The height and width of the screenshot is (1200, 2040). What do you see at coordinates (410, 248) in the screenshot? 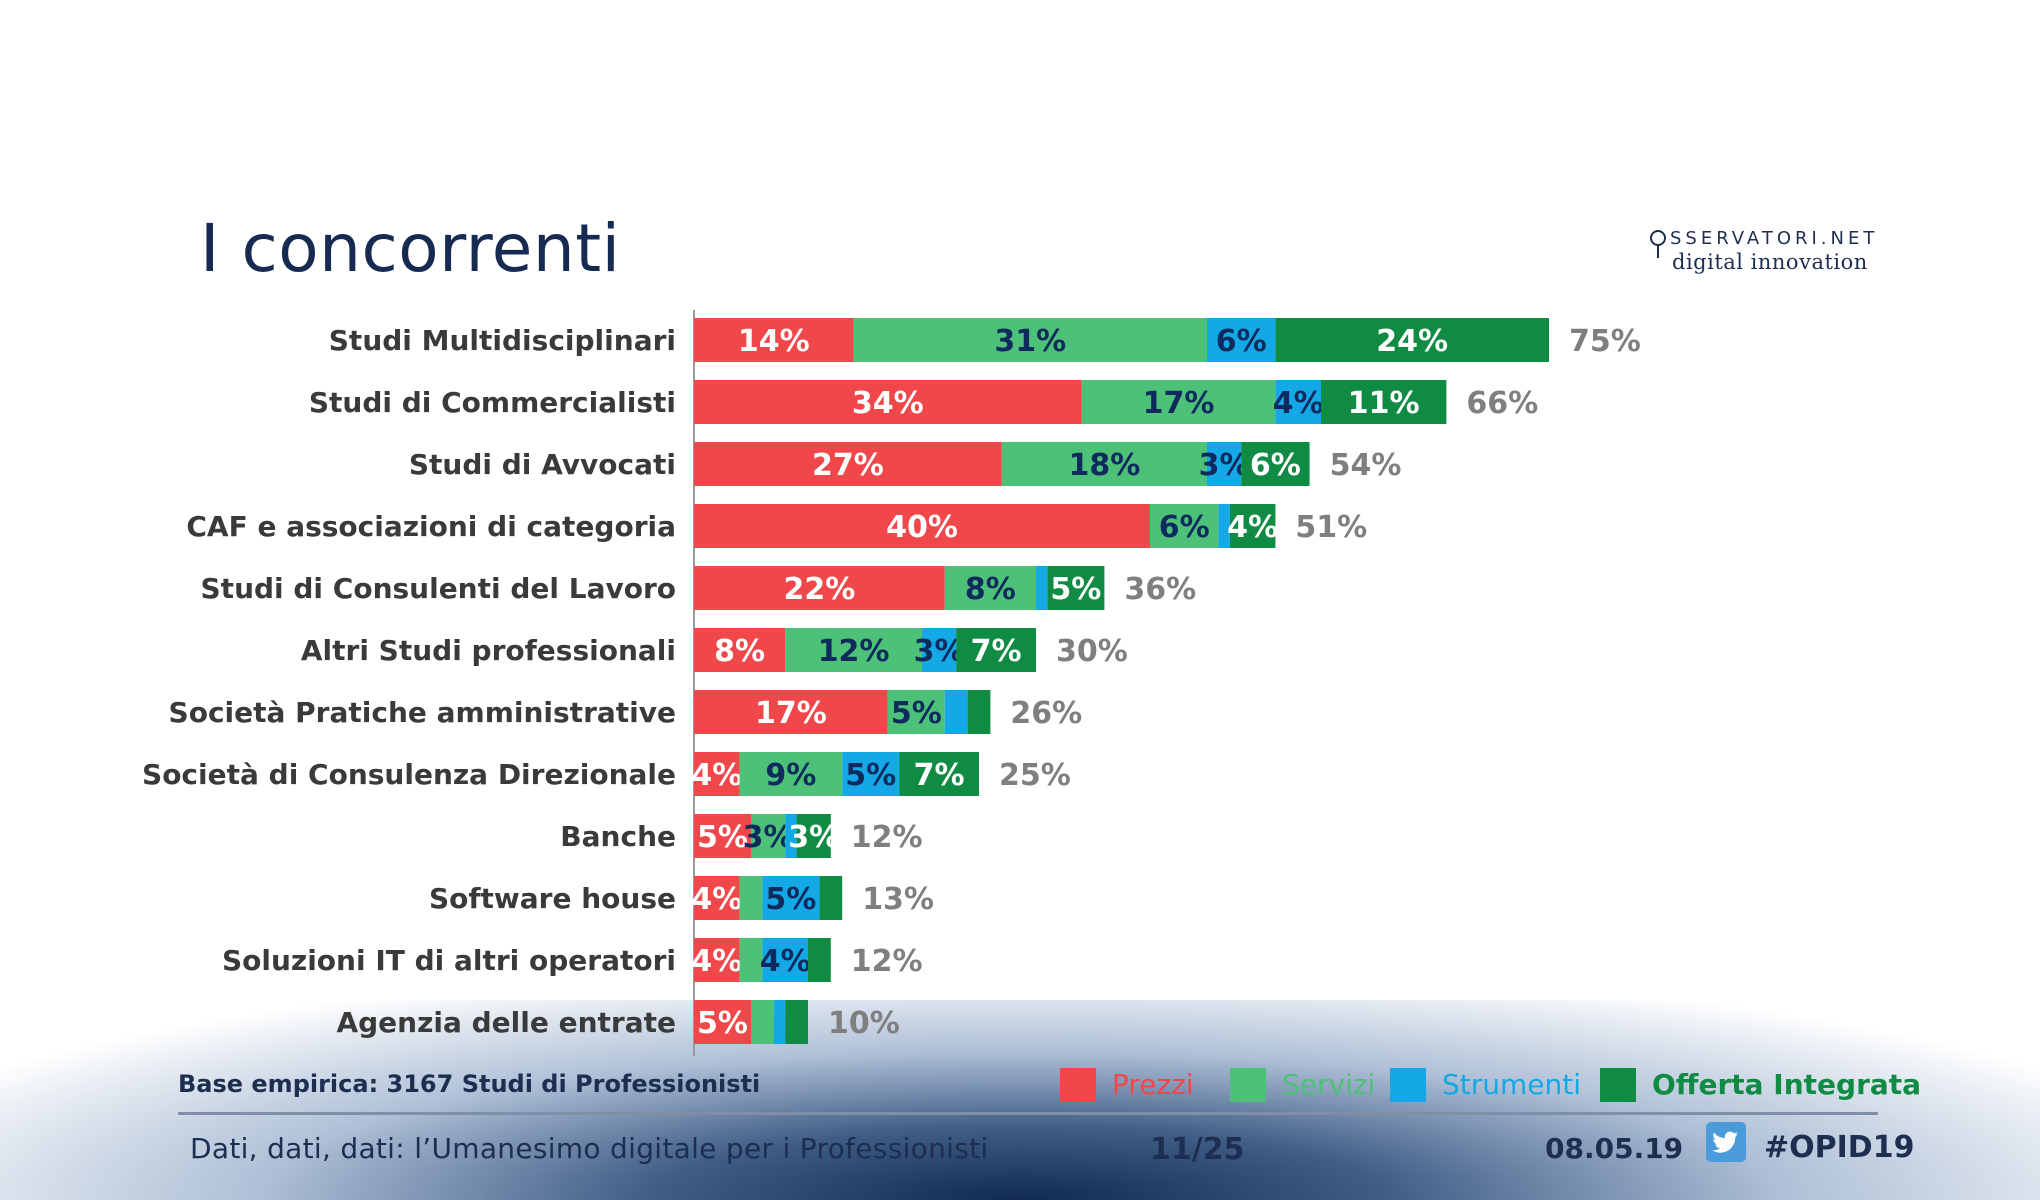
I see `slide-title: I concorrenti` at bounding box center [410, 248].